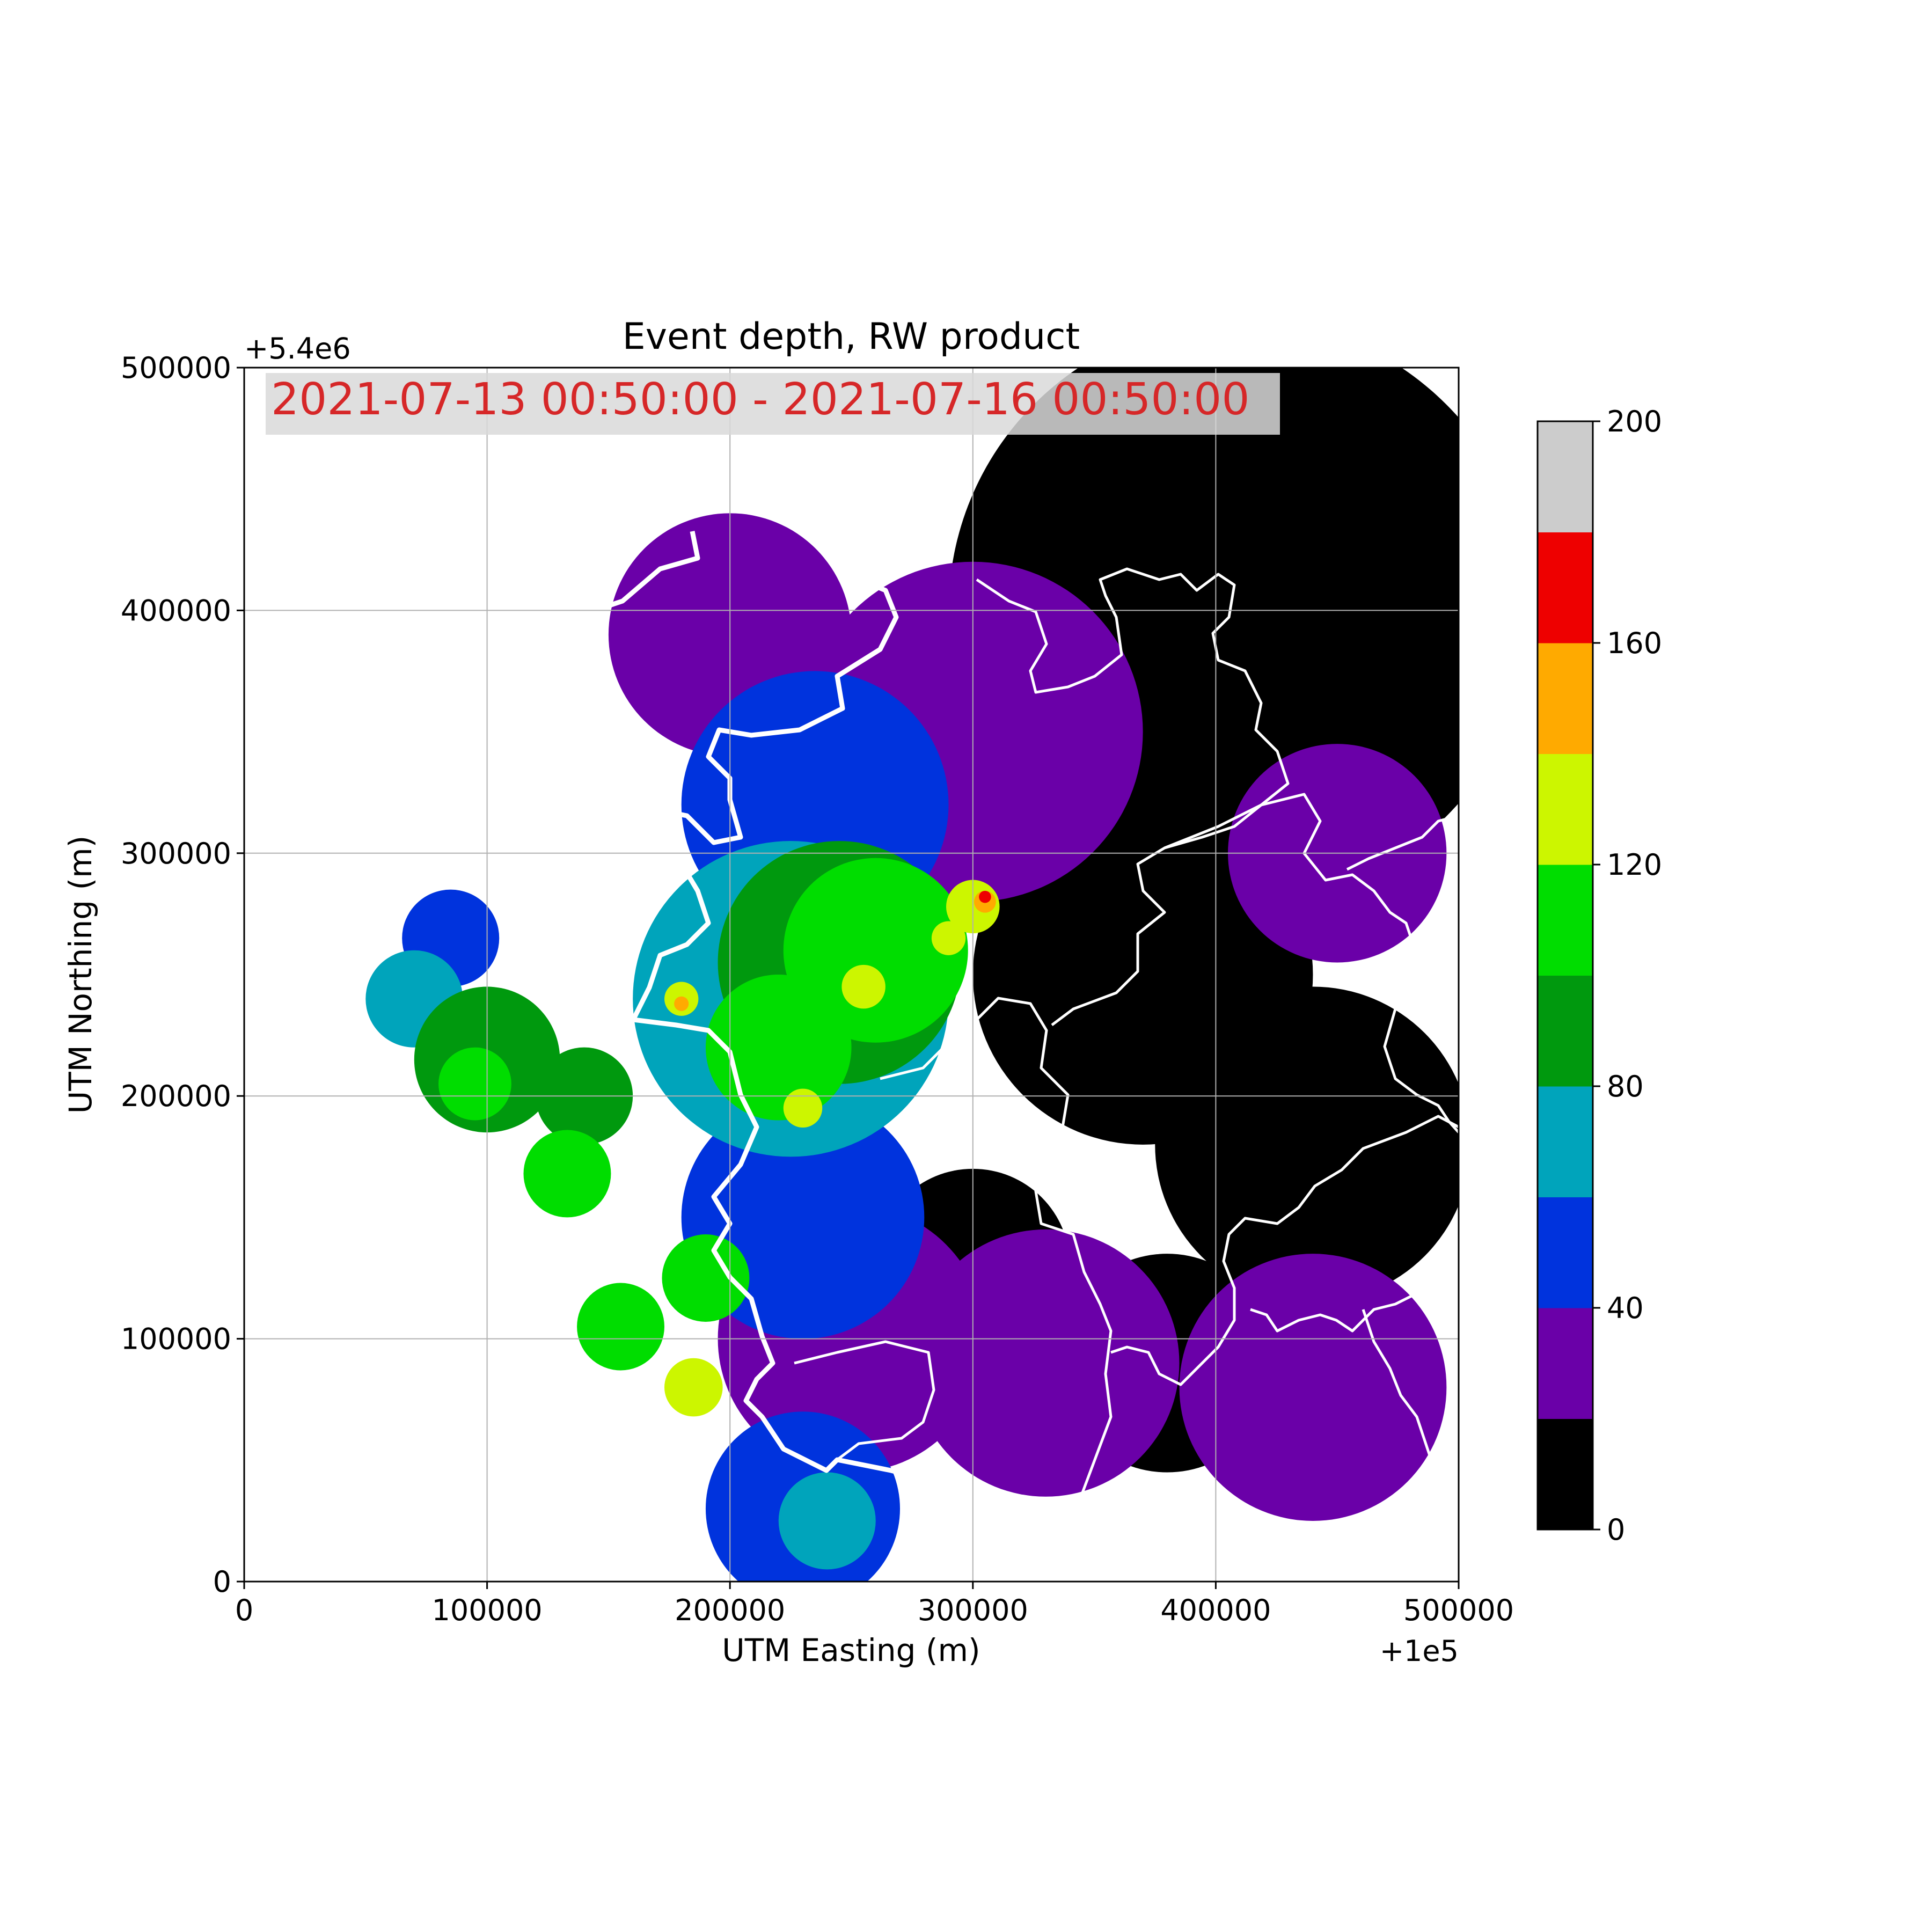 The width and height of the screenshot is (1932, 1932). Describe the element at coordinates (1599, 976) in the screenshot. I see `colorbar: 0 40 80 120 160 200` at that location.